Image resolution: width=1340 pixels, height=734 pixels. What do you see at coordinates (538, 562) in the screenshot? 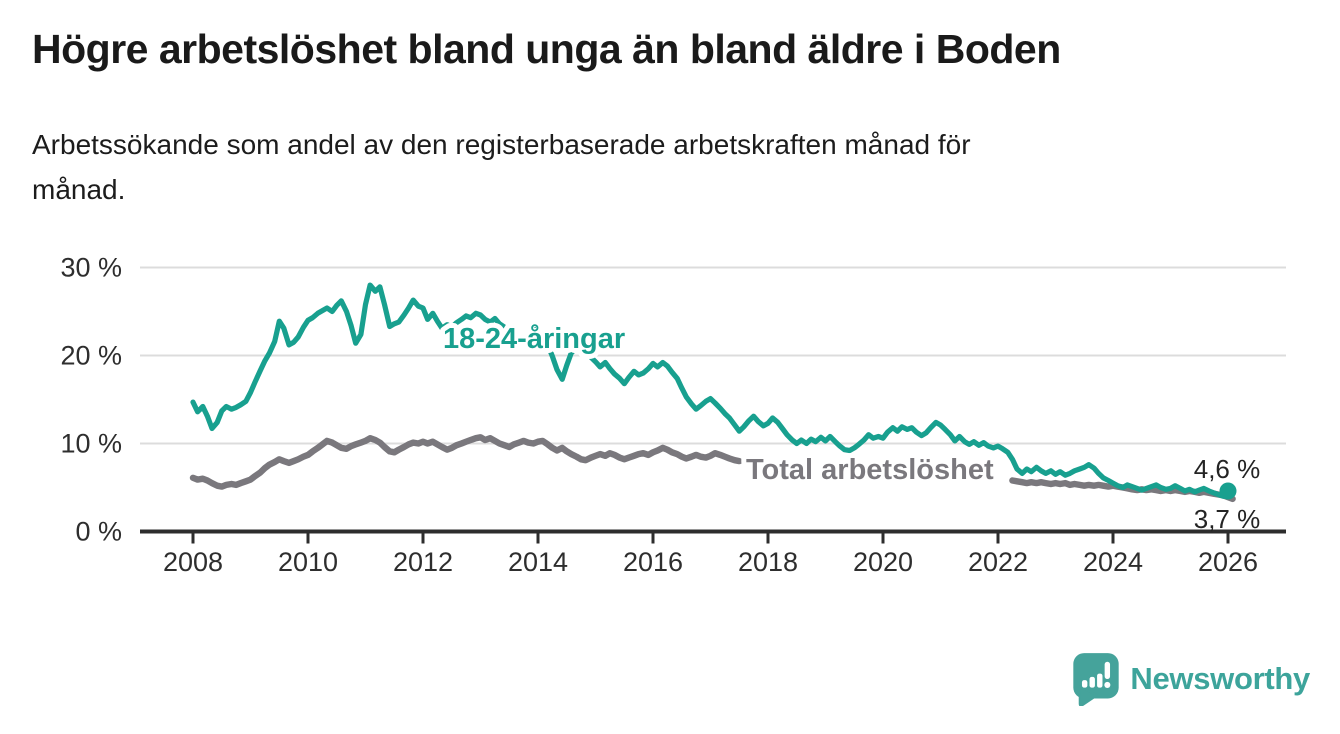
I see `x-tick-label: 2014` at bounding box center [538, 562].